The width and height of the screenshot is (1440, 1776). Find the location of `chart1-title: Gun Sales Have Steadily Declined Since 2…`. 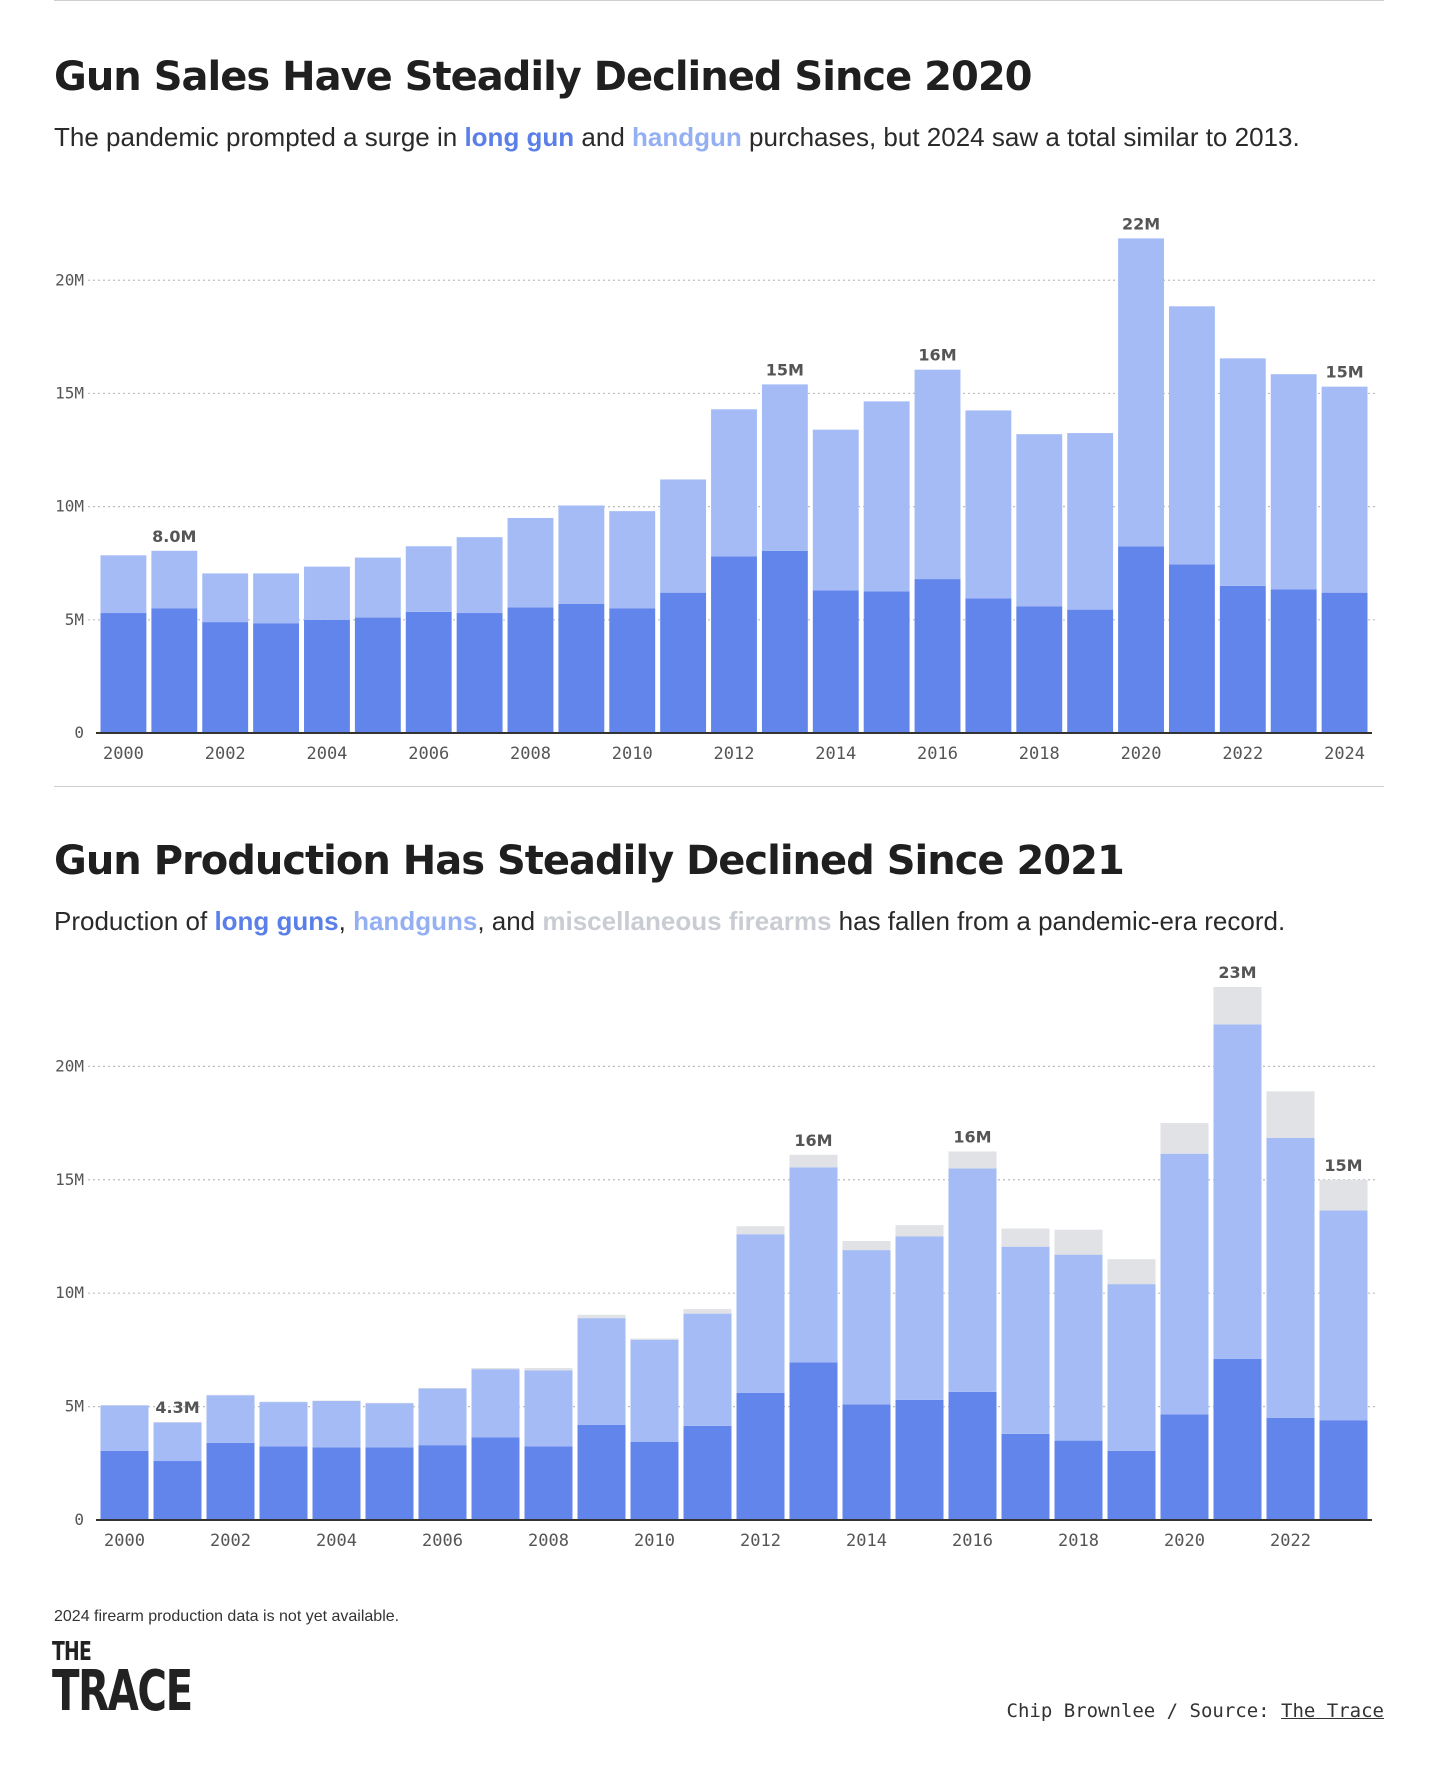

chart1-title: Gun Sales Have Steadily Declined Since 2… is located at coordinates (543, 77).